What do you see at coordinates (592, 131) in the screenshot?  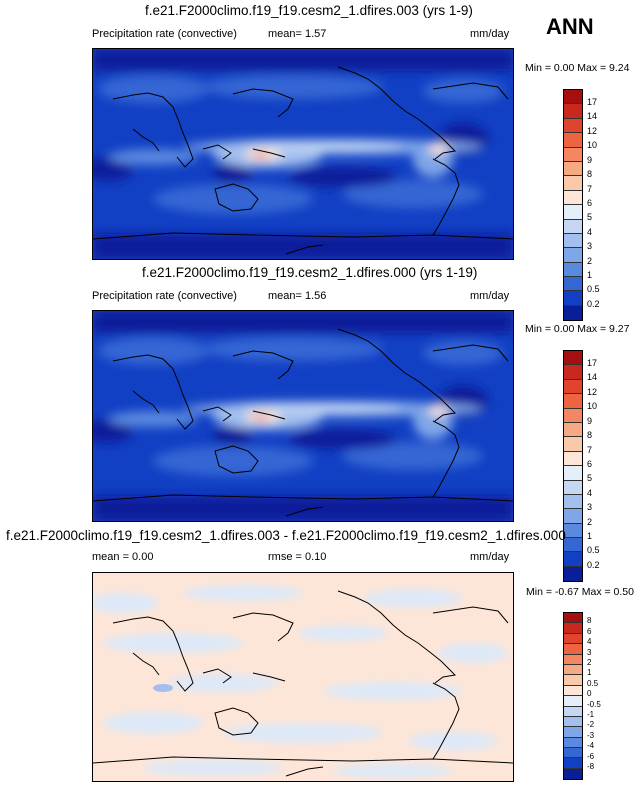 I see `panel-1-colorbar-label: 12` at bounding box center [592, 131].